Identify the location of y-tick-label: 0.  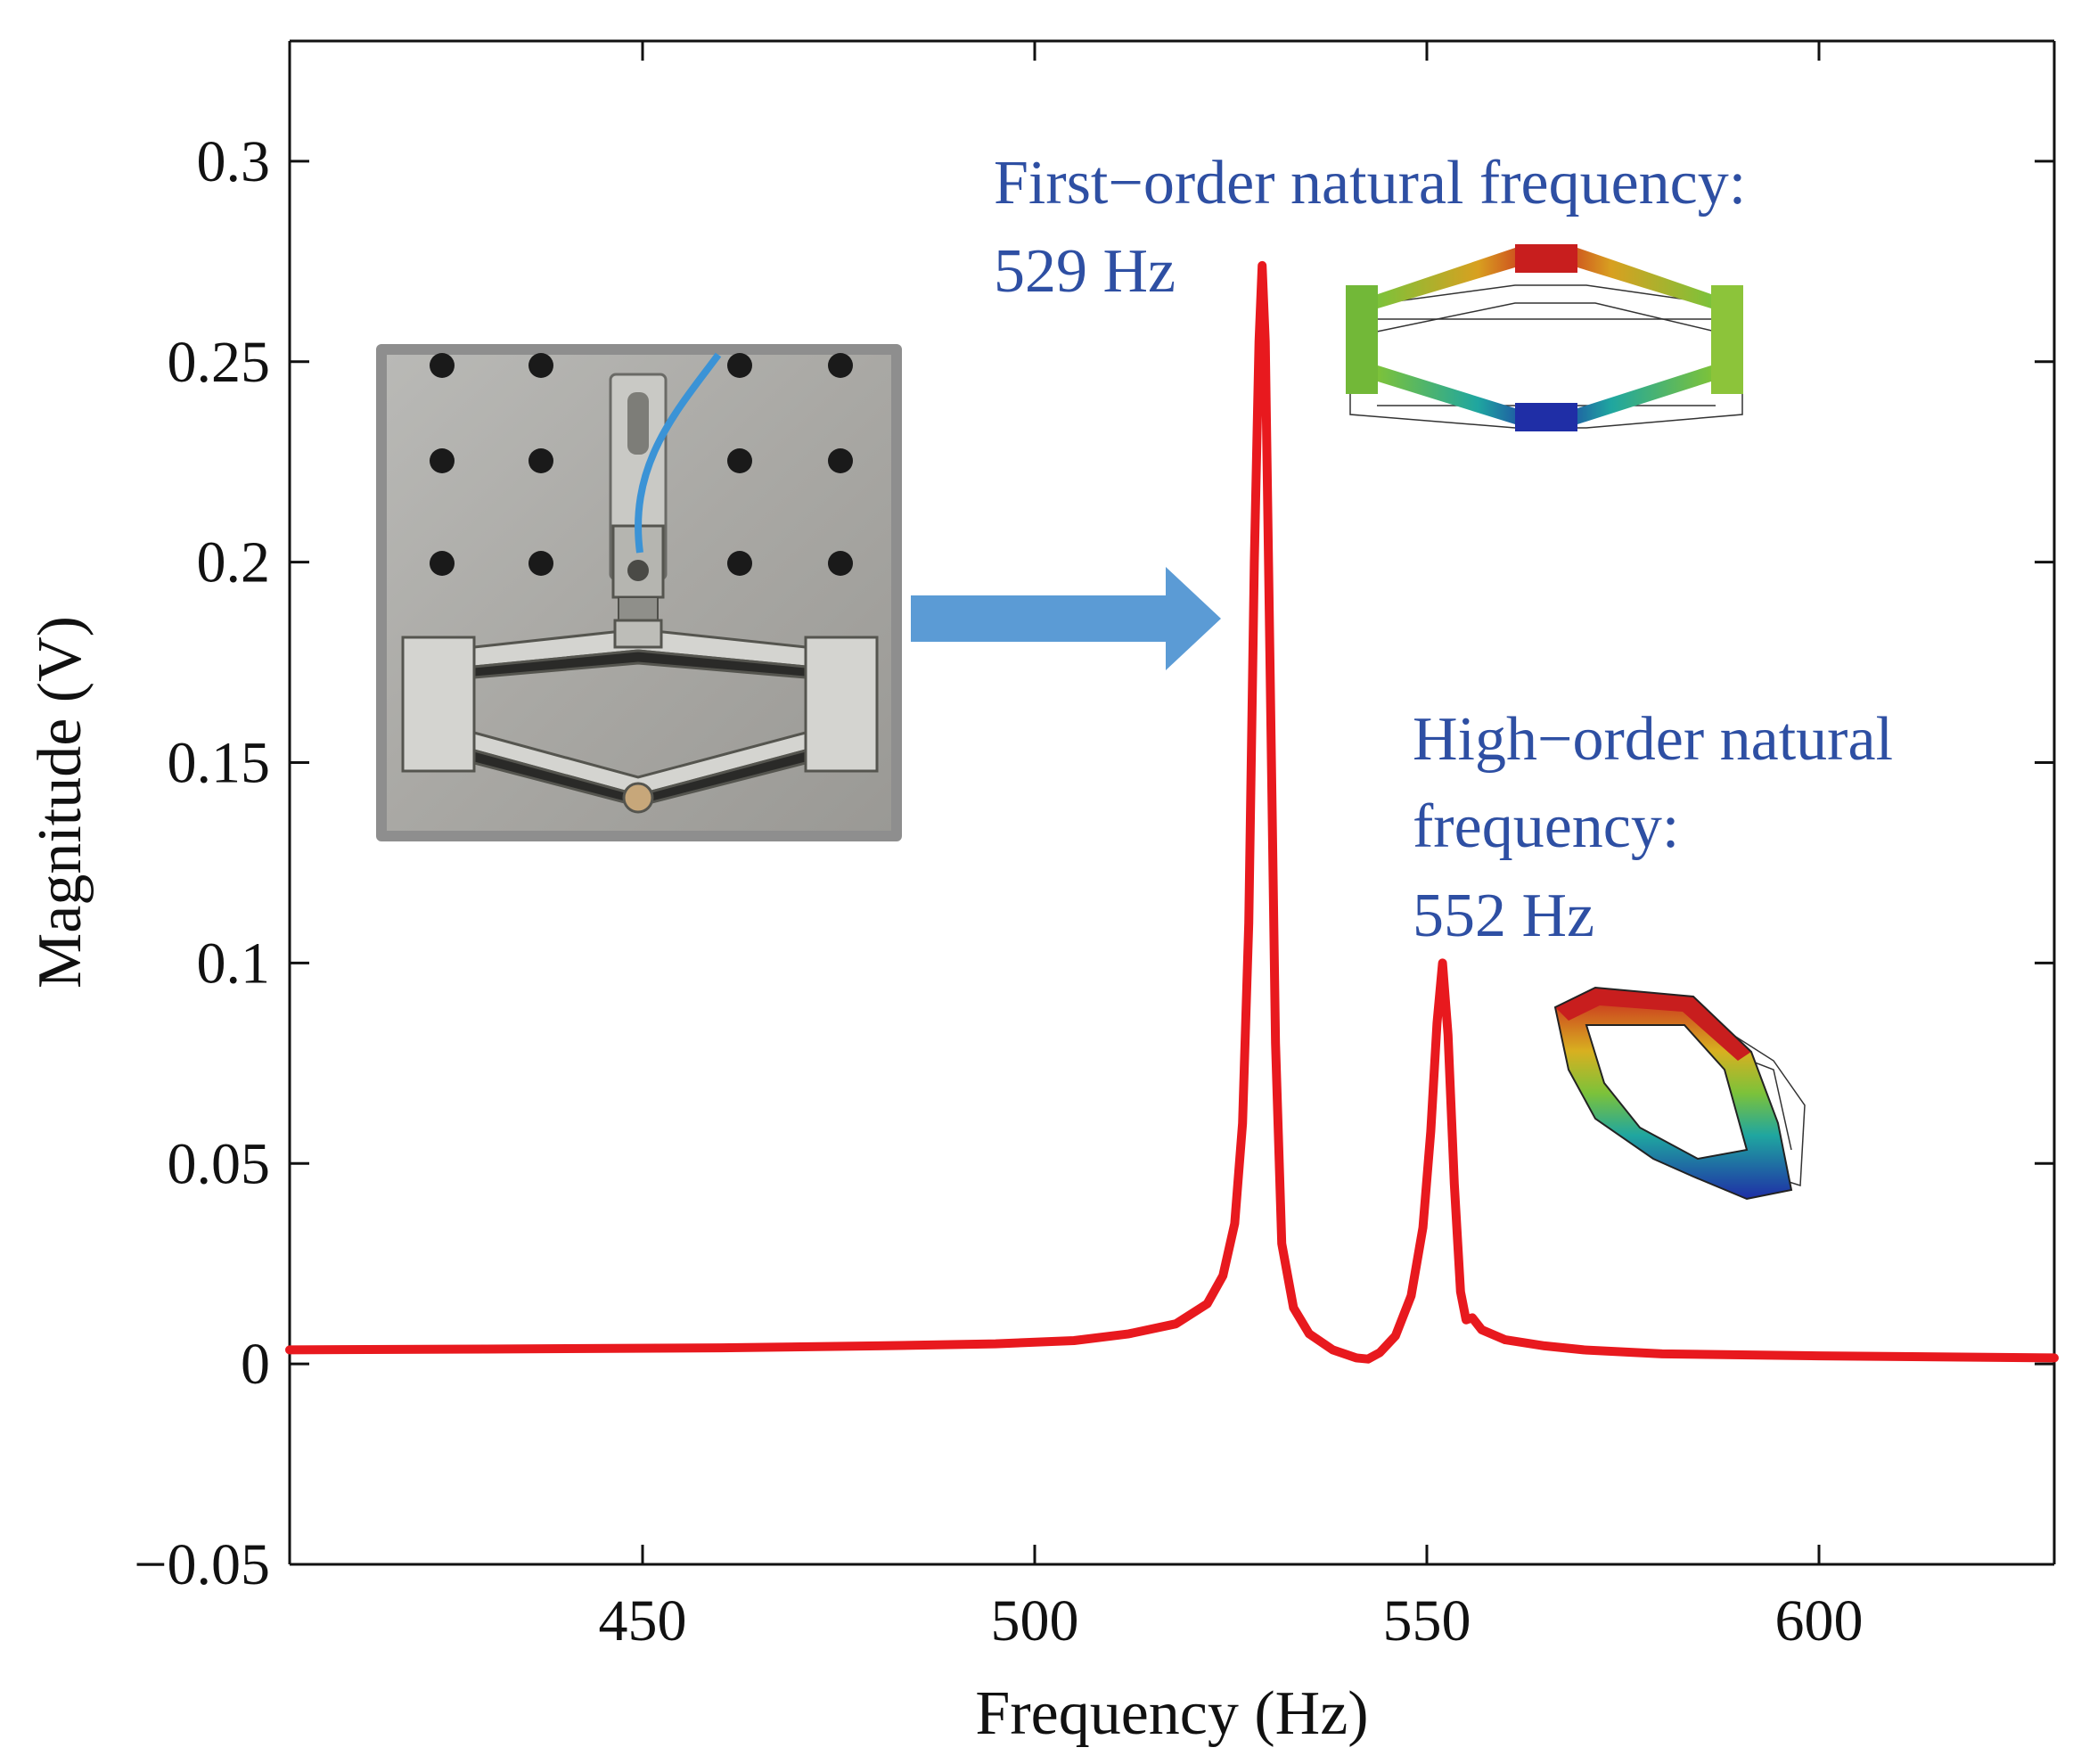
(255, 1364).